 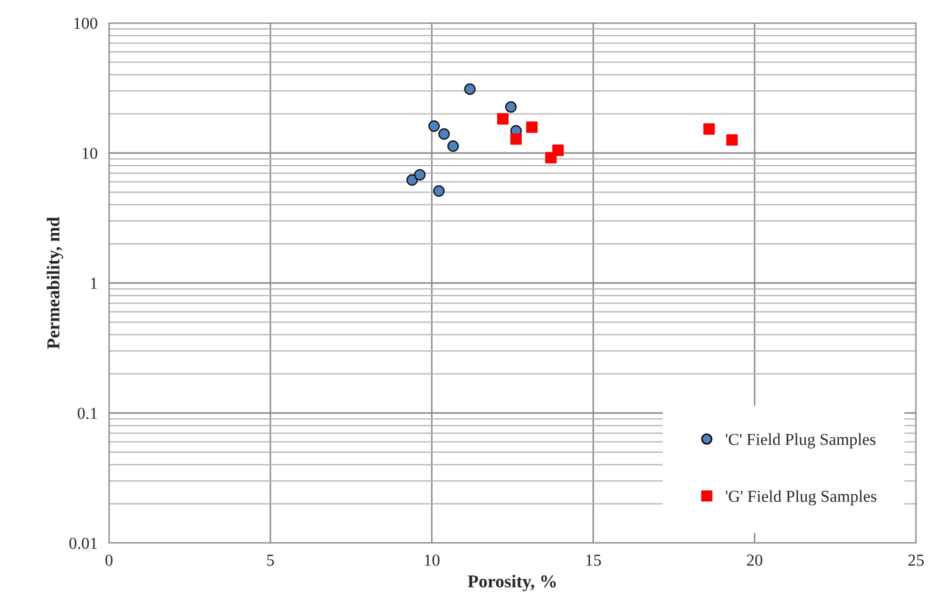 I want to click on x-tick-label: 20, so click(x=754, y=560).